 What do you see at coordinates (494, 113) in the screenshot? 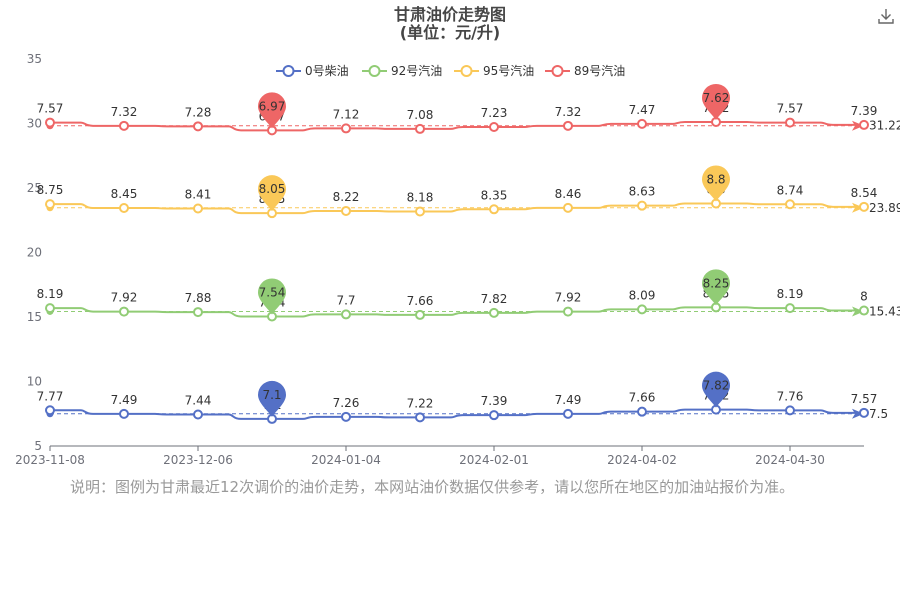
I see `data-label: 7.23` at bounding box center [494, 113].